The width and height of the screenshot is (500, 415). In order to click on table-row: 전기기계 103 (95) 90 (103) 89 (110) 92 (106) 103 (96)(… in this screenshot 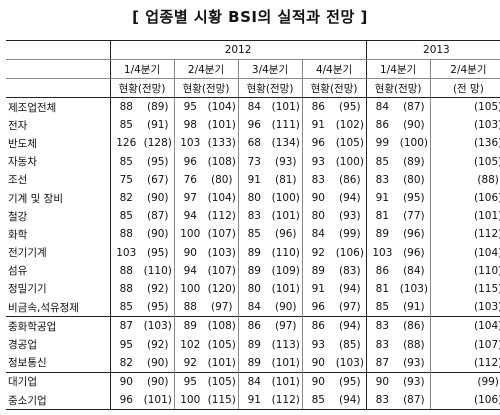, I will do `click(253, 252)`.